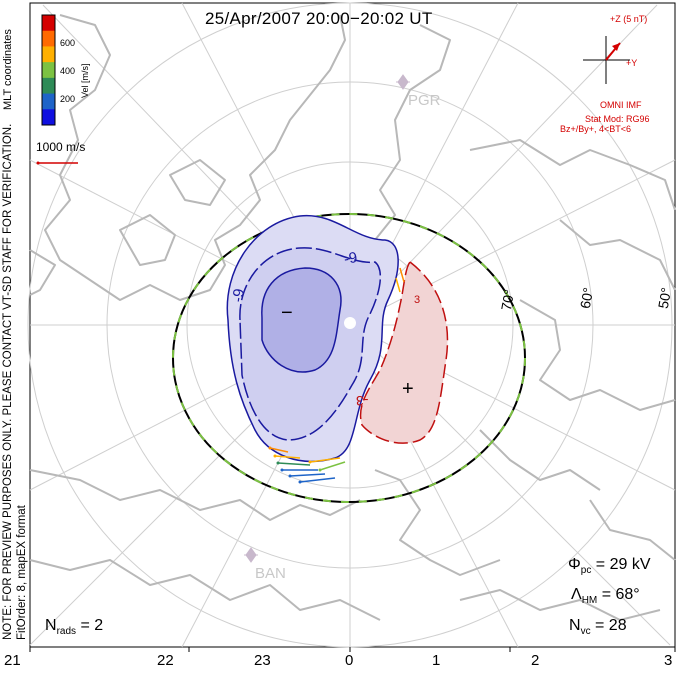  Describe the element at coordinates (436, 660) in the screenshot. I see `mlt-tick-1: 1` at that location.